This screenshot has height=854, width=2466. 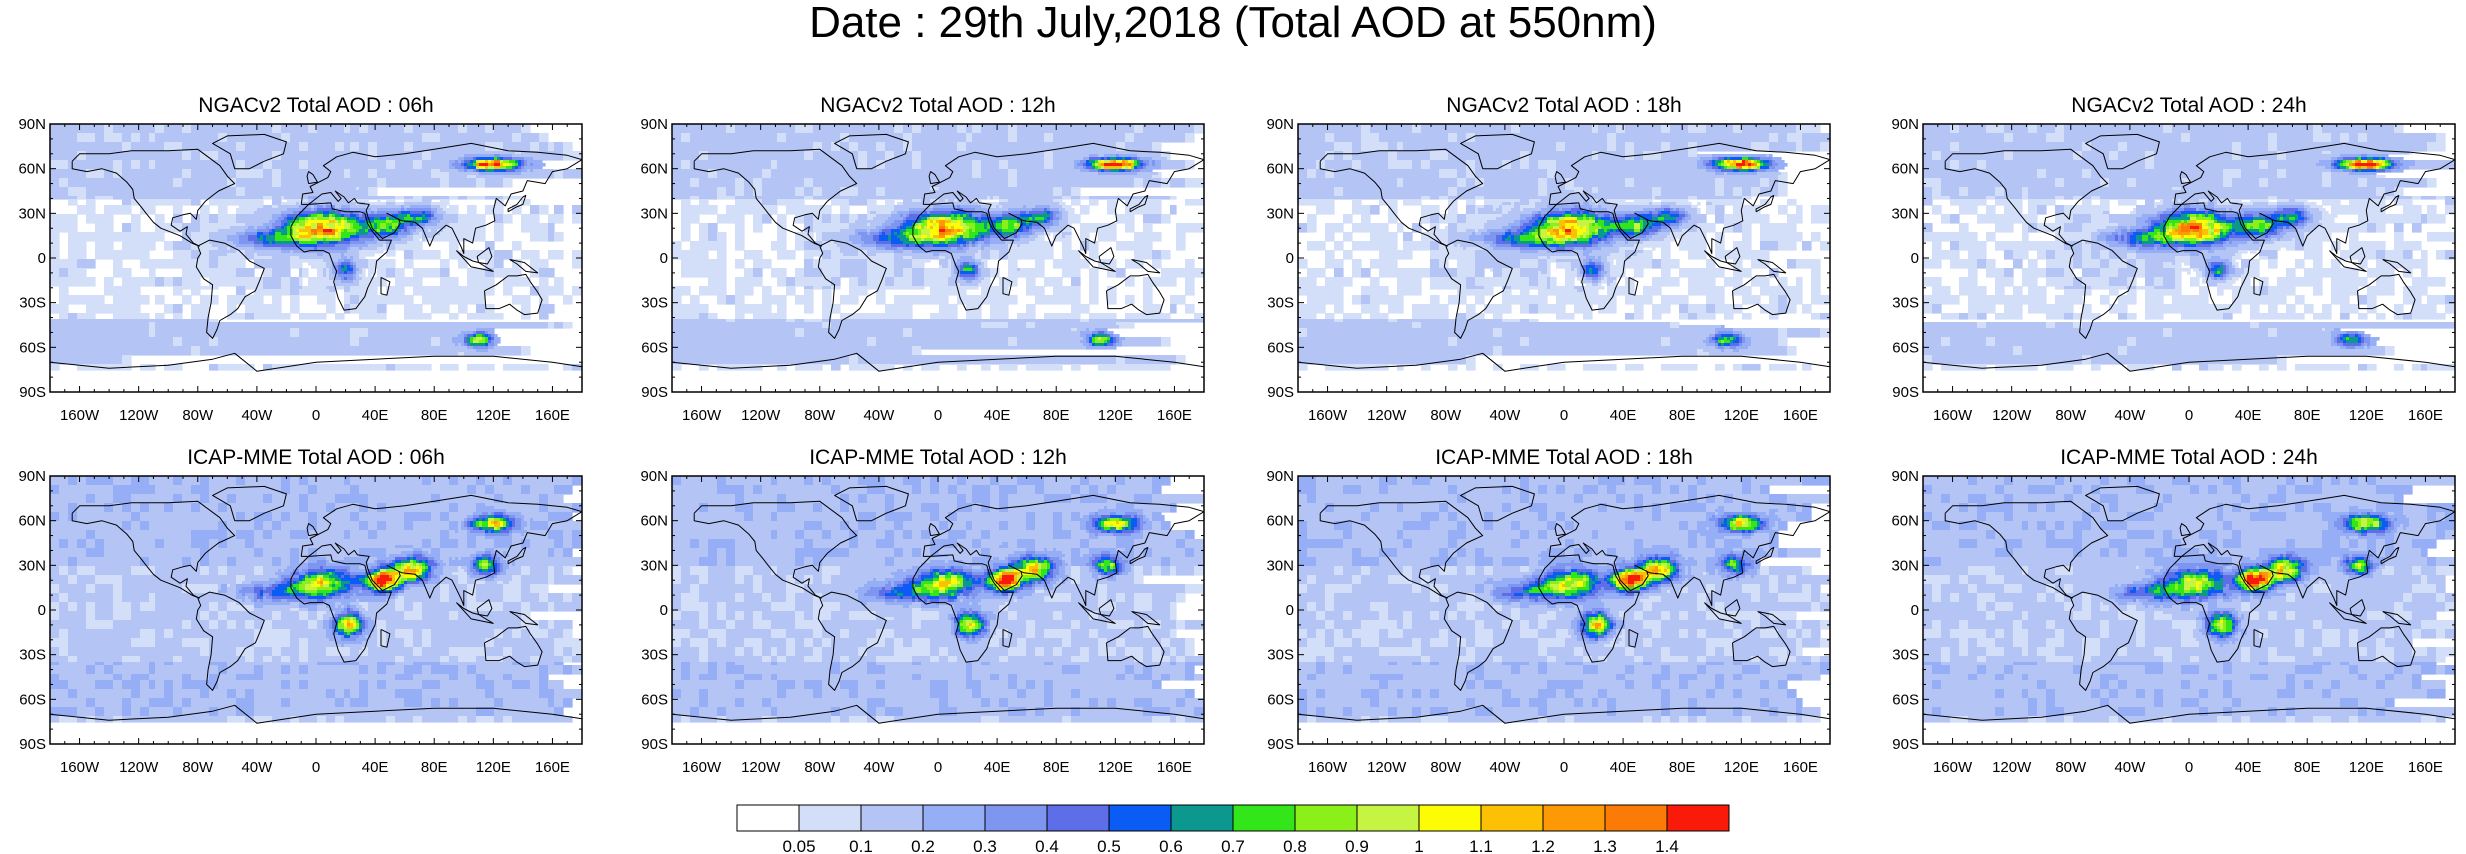 I want to click on colorbar-label: 0.1, so click(x=861, y=845).